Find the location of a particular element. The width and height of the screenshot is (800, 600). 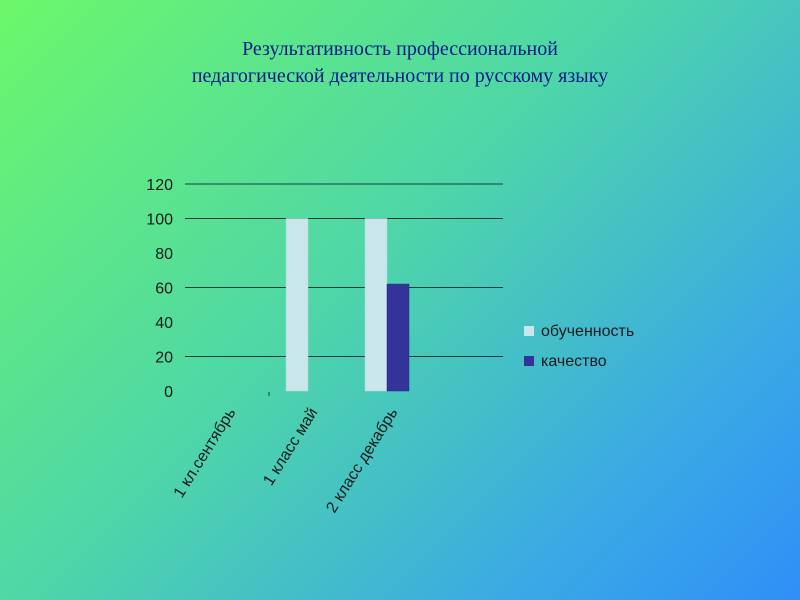

y-tick-label: 20 is located at coordinates (164, 358).